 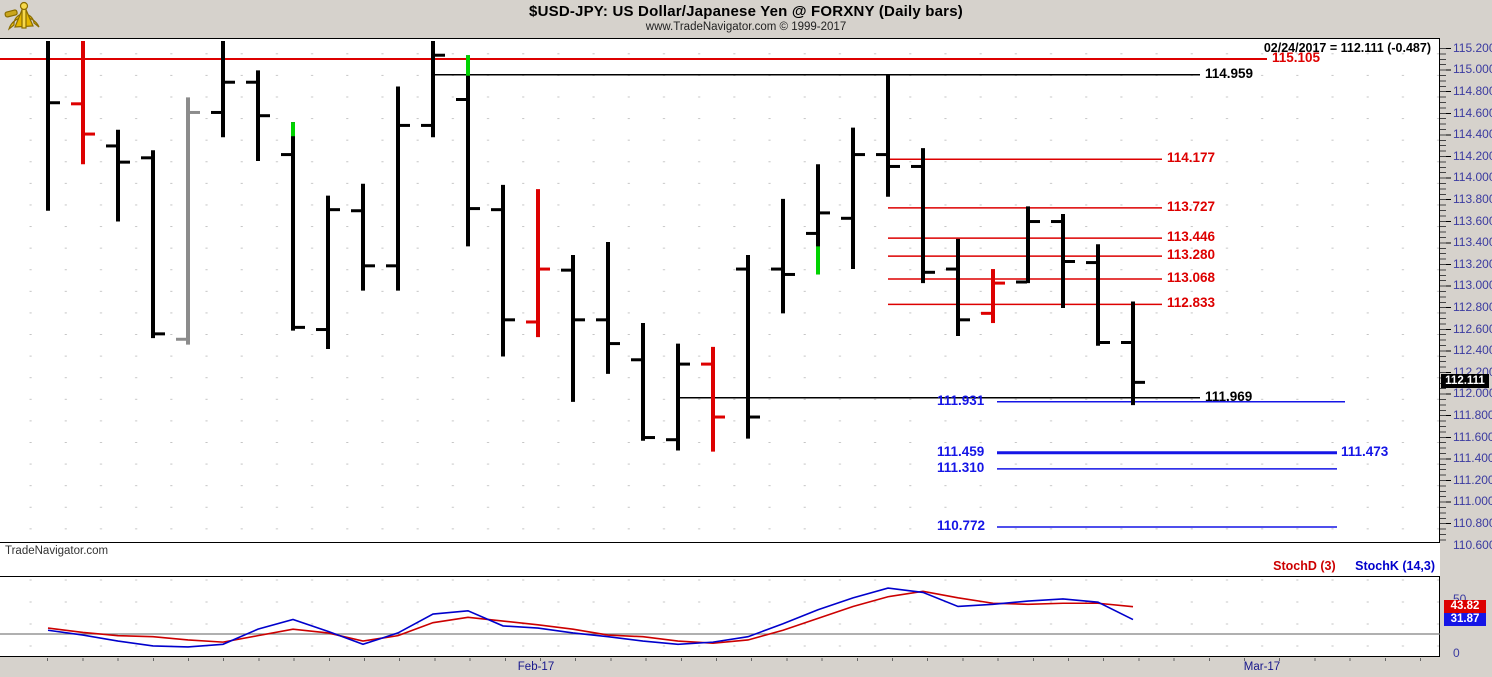 What do you see at coordinates (1465, 381) in the screenshot?
I see `last-price-badge: 112.111` at bounding box center [1465, 381].